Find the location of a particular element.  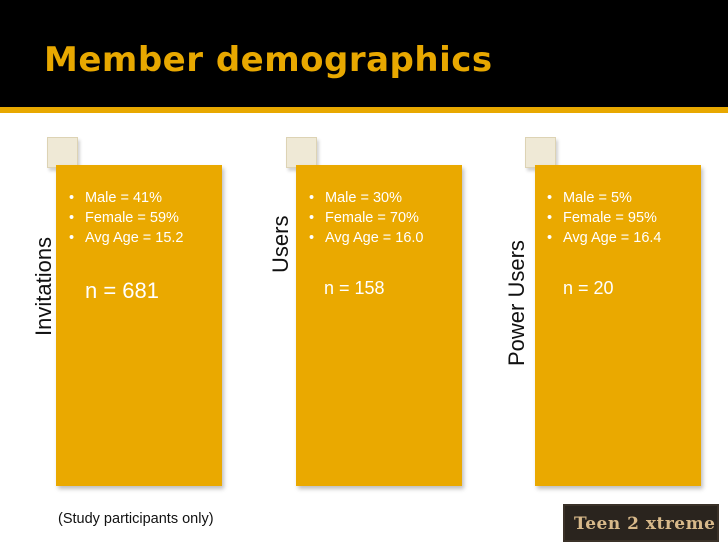

bullet-item: Male = 30% is located at coordinates (366, 198).